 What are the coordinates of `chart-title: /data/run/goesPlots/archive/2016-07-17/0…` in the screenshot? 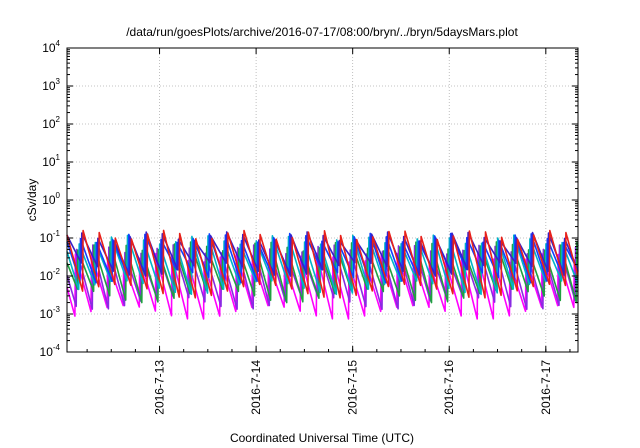 It's located at (322, 32).